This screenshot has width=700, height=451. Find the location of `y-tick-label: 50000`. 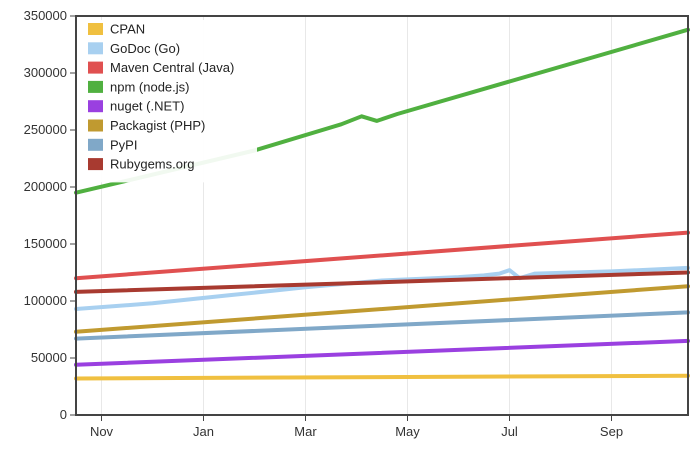

y-tick-label: 50000 is located at coordinates (49, 357).